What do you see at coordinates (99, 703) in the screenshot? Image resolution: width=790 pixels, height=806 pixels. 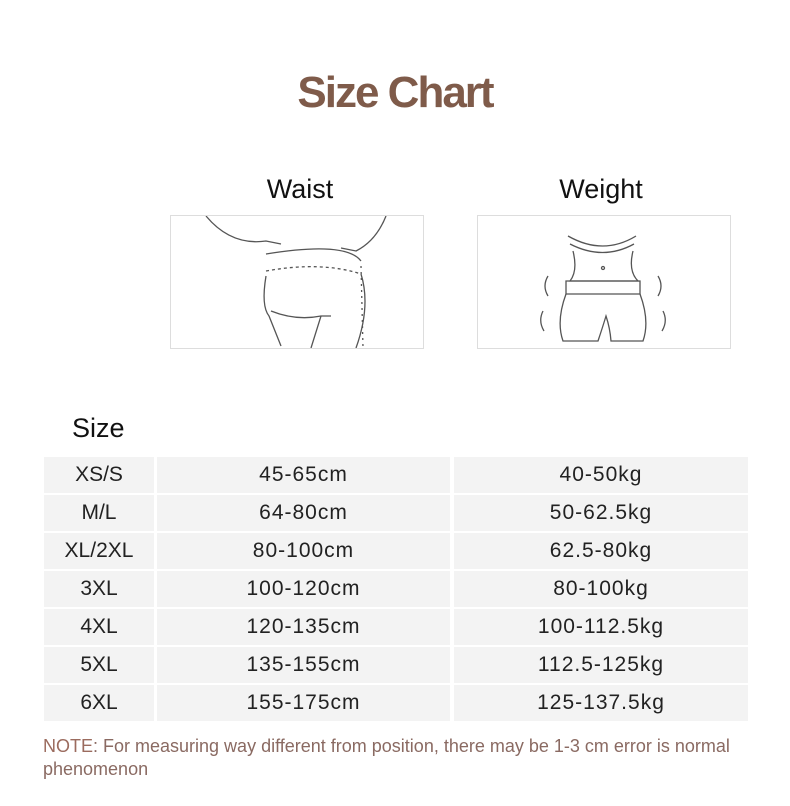 I see `size-cell: 6XL` at bounding box center [99, 703].